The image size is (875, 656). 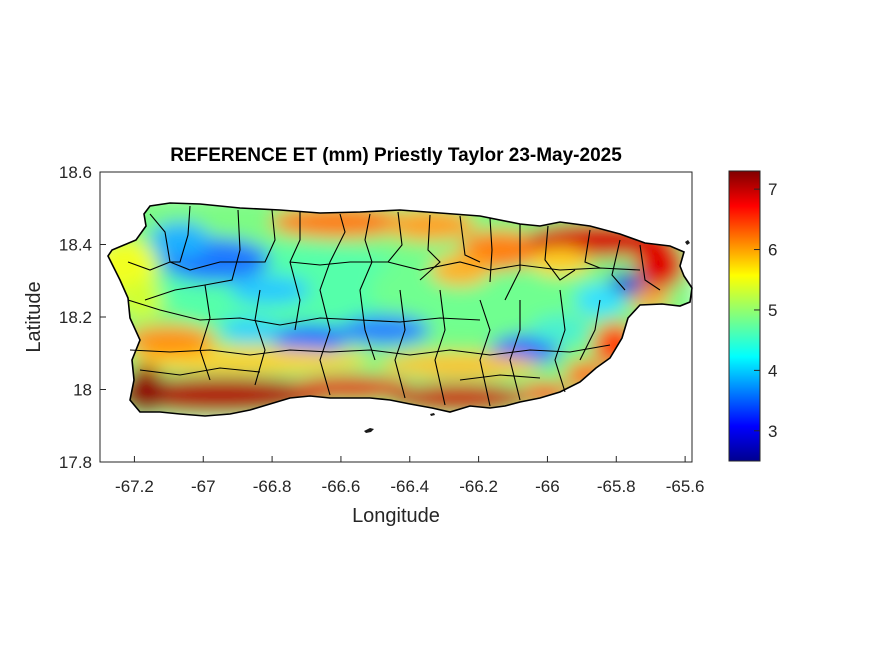 I want to click on y-tick-label: 18.6, so click(x=75, y=172).